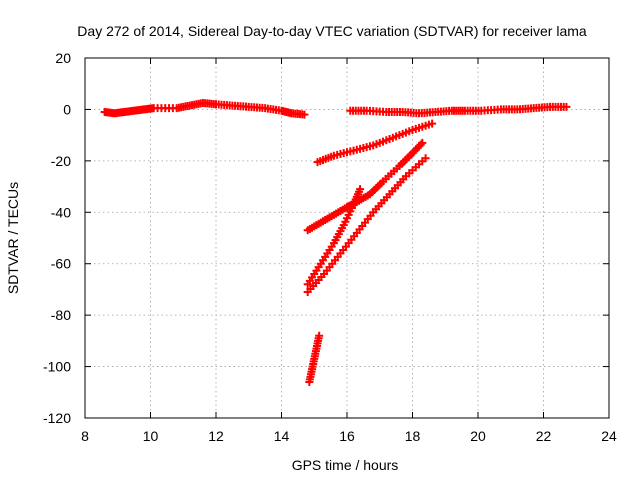 The width and height of the screenshot is (640, 480). I want to click on x-tick-label: 16, so click(347, 436).